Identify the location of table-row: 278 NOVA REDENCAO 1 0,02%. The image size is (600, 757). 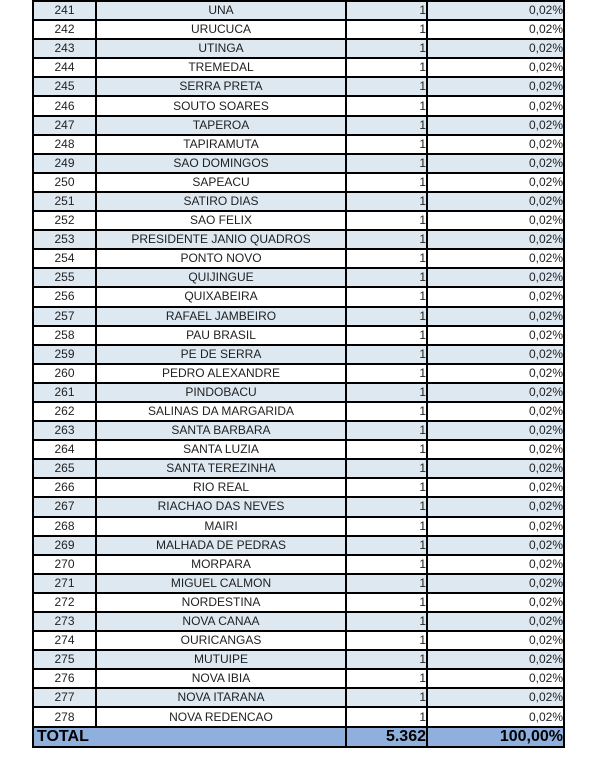
(298, 717).